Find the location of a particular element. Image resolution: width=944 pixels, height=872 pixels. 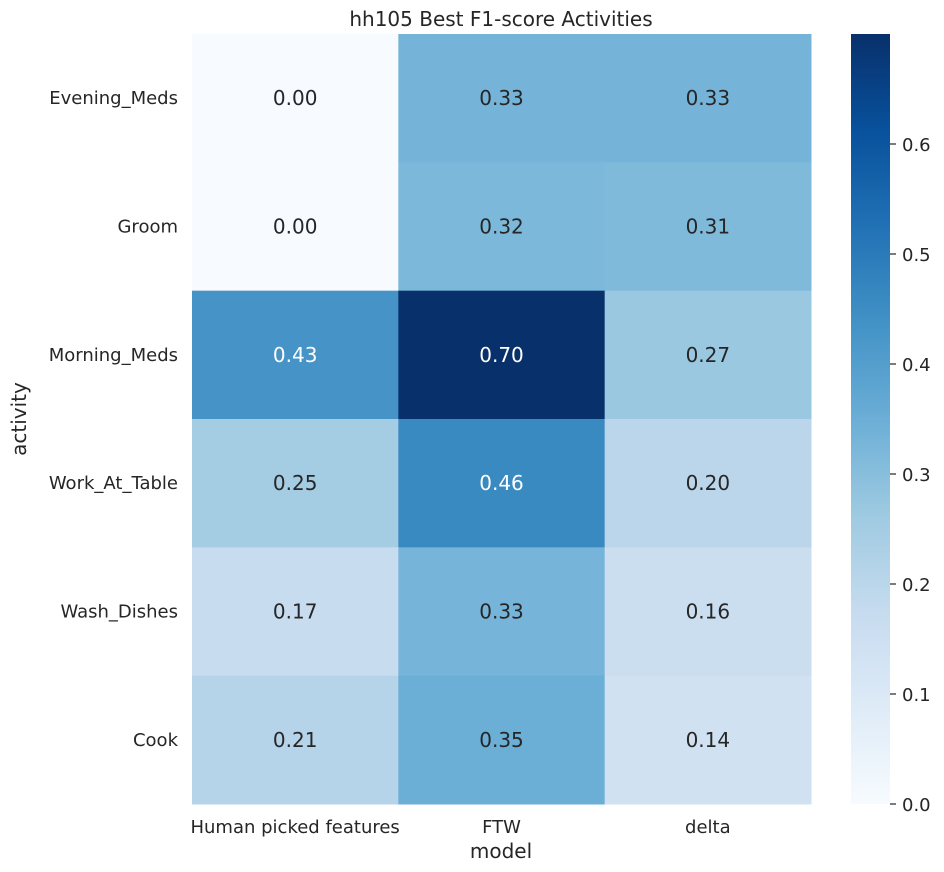

colorbar-tick-label: 0.3 is located at coordinates (916, 475).